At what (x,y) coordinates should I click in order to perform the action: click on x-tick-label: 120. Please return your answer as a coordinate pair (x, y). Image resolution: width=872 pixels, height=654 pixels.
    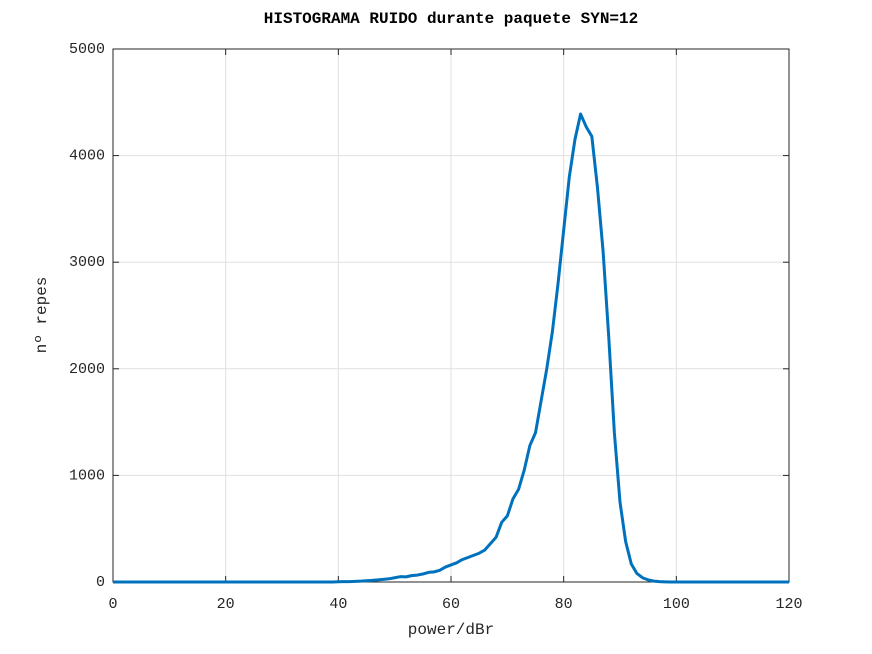
    Looking at the image, I should click on (788, 604).